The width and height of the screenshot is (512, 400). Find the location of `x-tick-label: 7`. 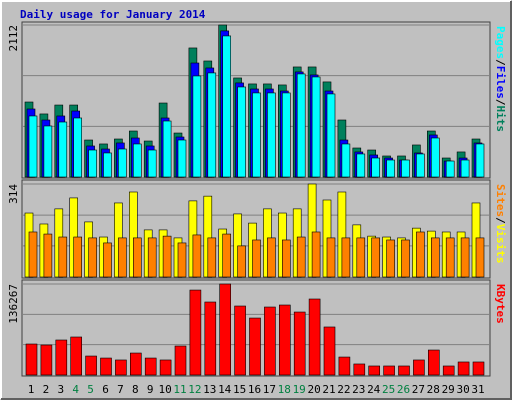

x-tick-label: 7 is located at coordinates (120, 389).